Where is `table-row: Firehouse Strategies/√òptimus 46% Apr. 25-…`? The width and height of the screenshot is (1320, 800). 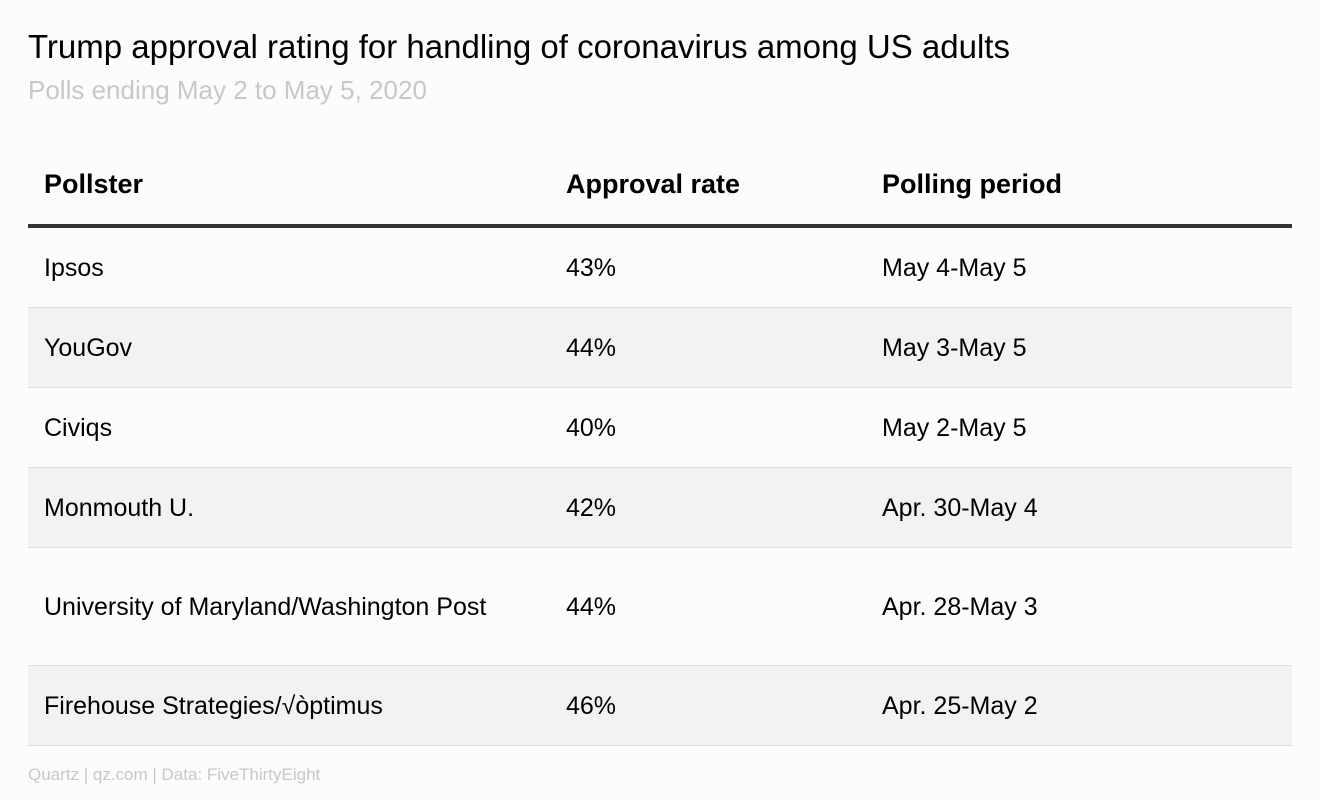
table-row: Firehouse Strategies/√òptimus 46% Apr. 25-… is located at coordinates (660, 706).